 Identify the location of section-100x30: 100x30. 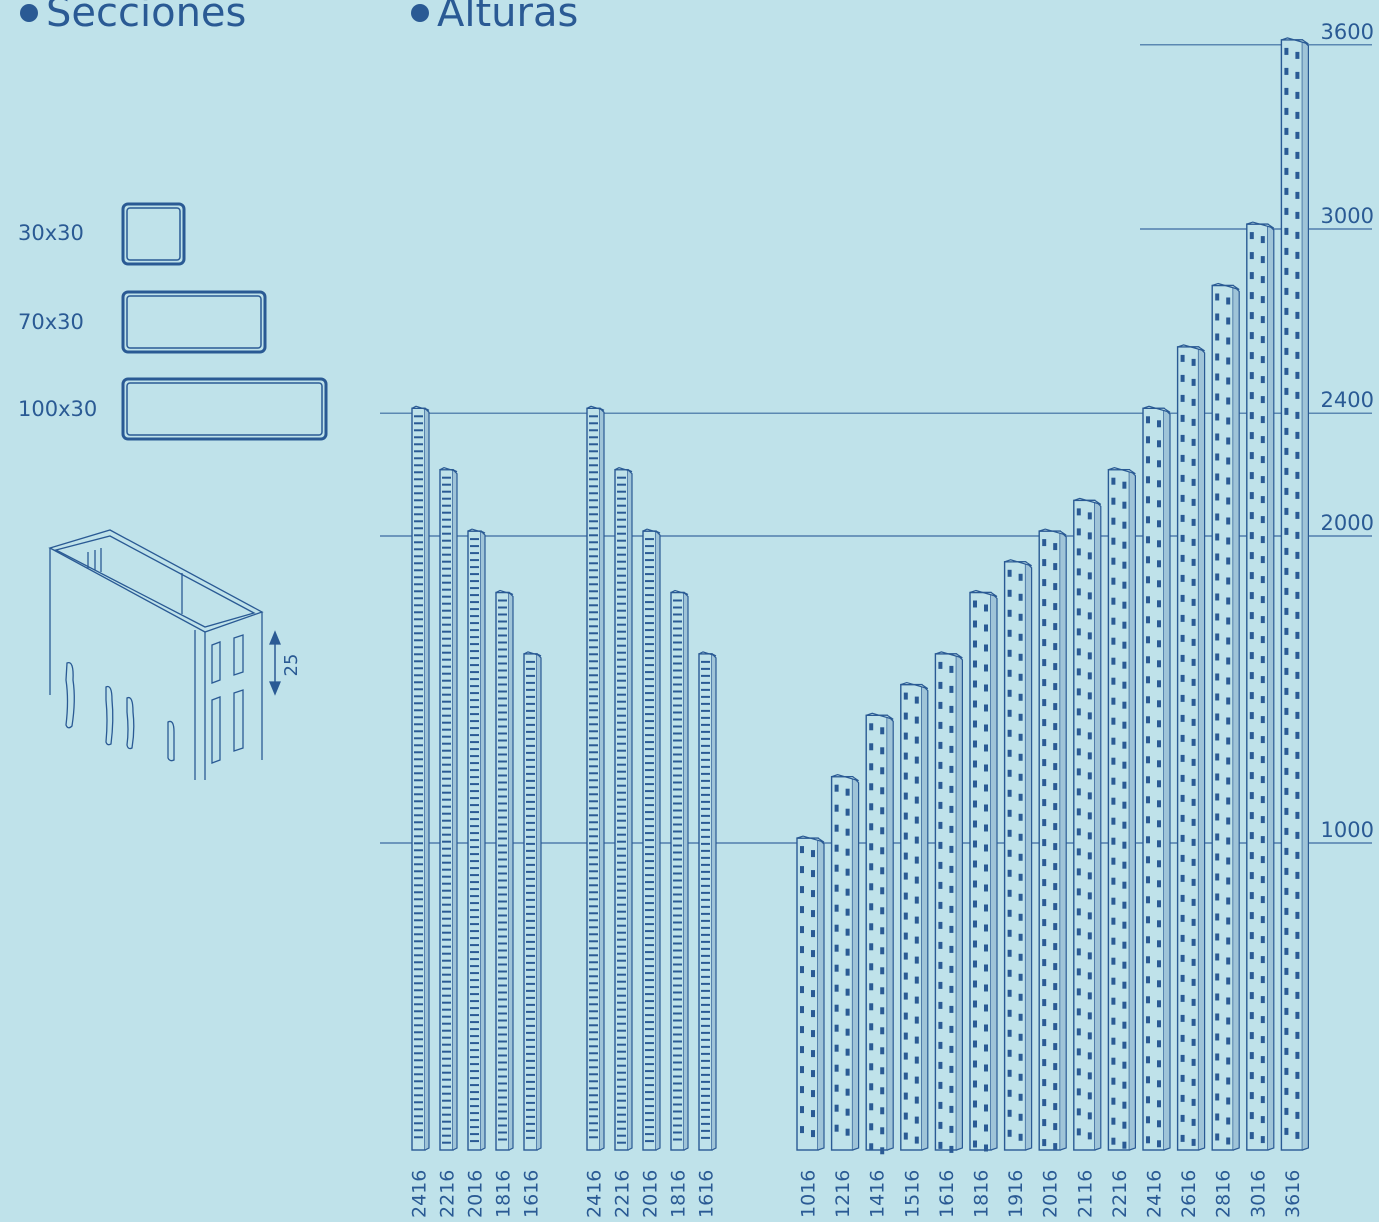
(173, 409).